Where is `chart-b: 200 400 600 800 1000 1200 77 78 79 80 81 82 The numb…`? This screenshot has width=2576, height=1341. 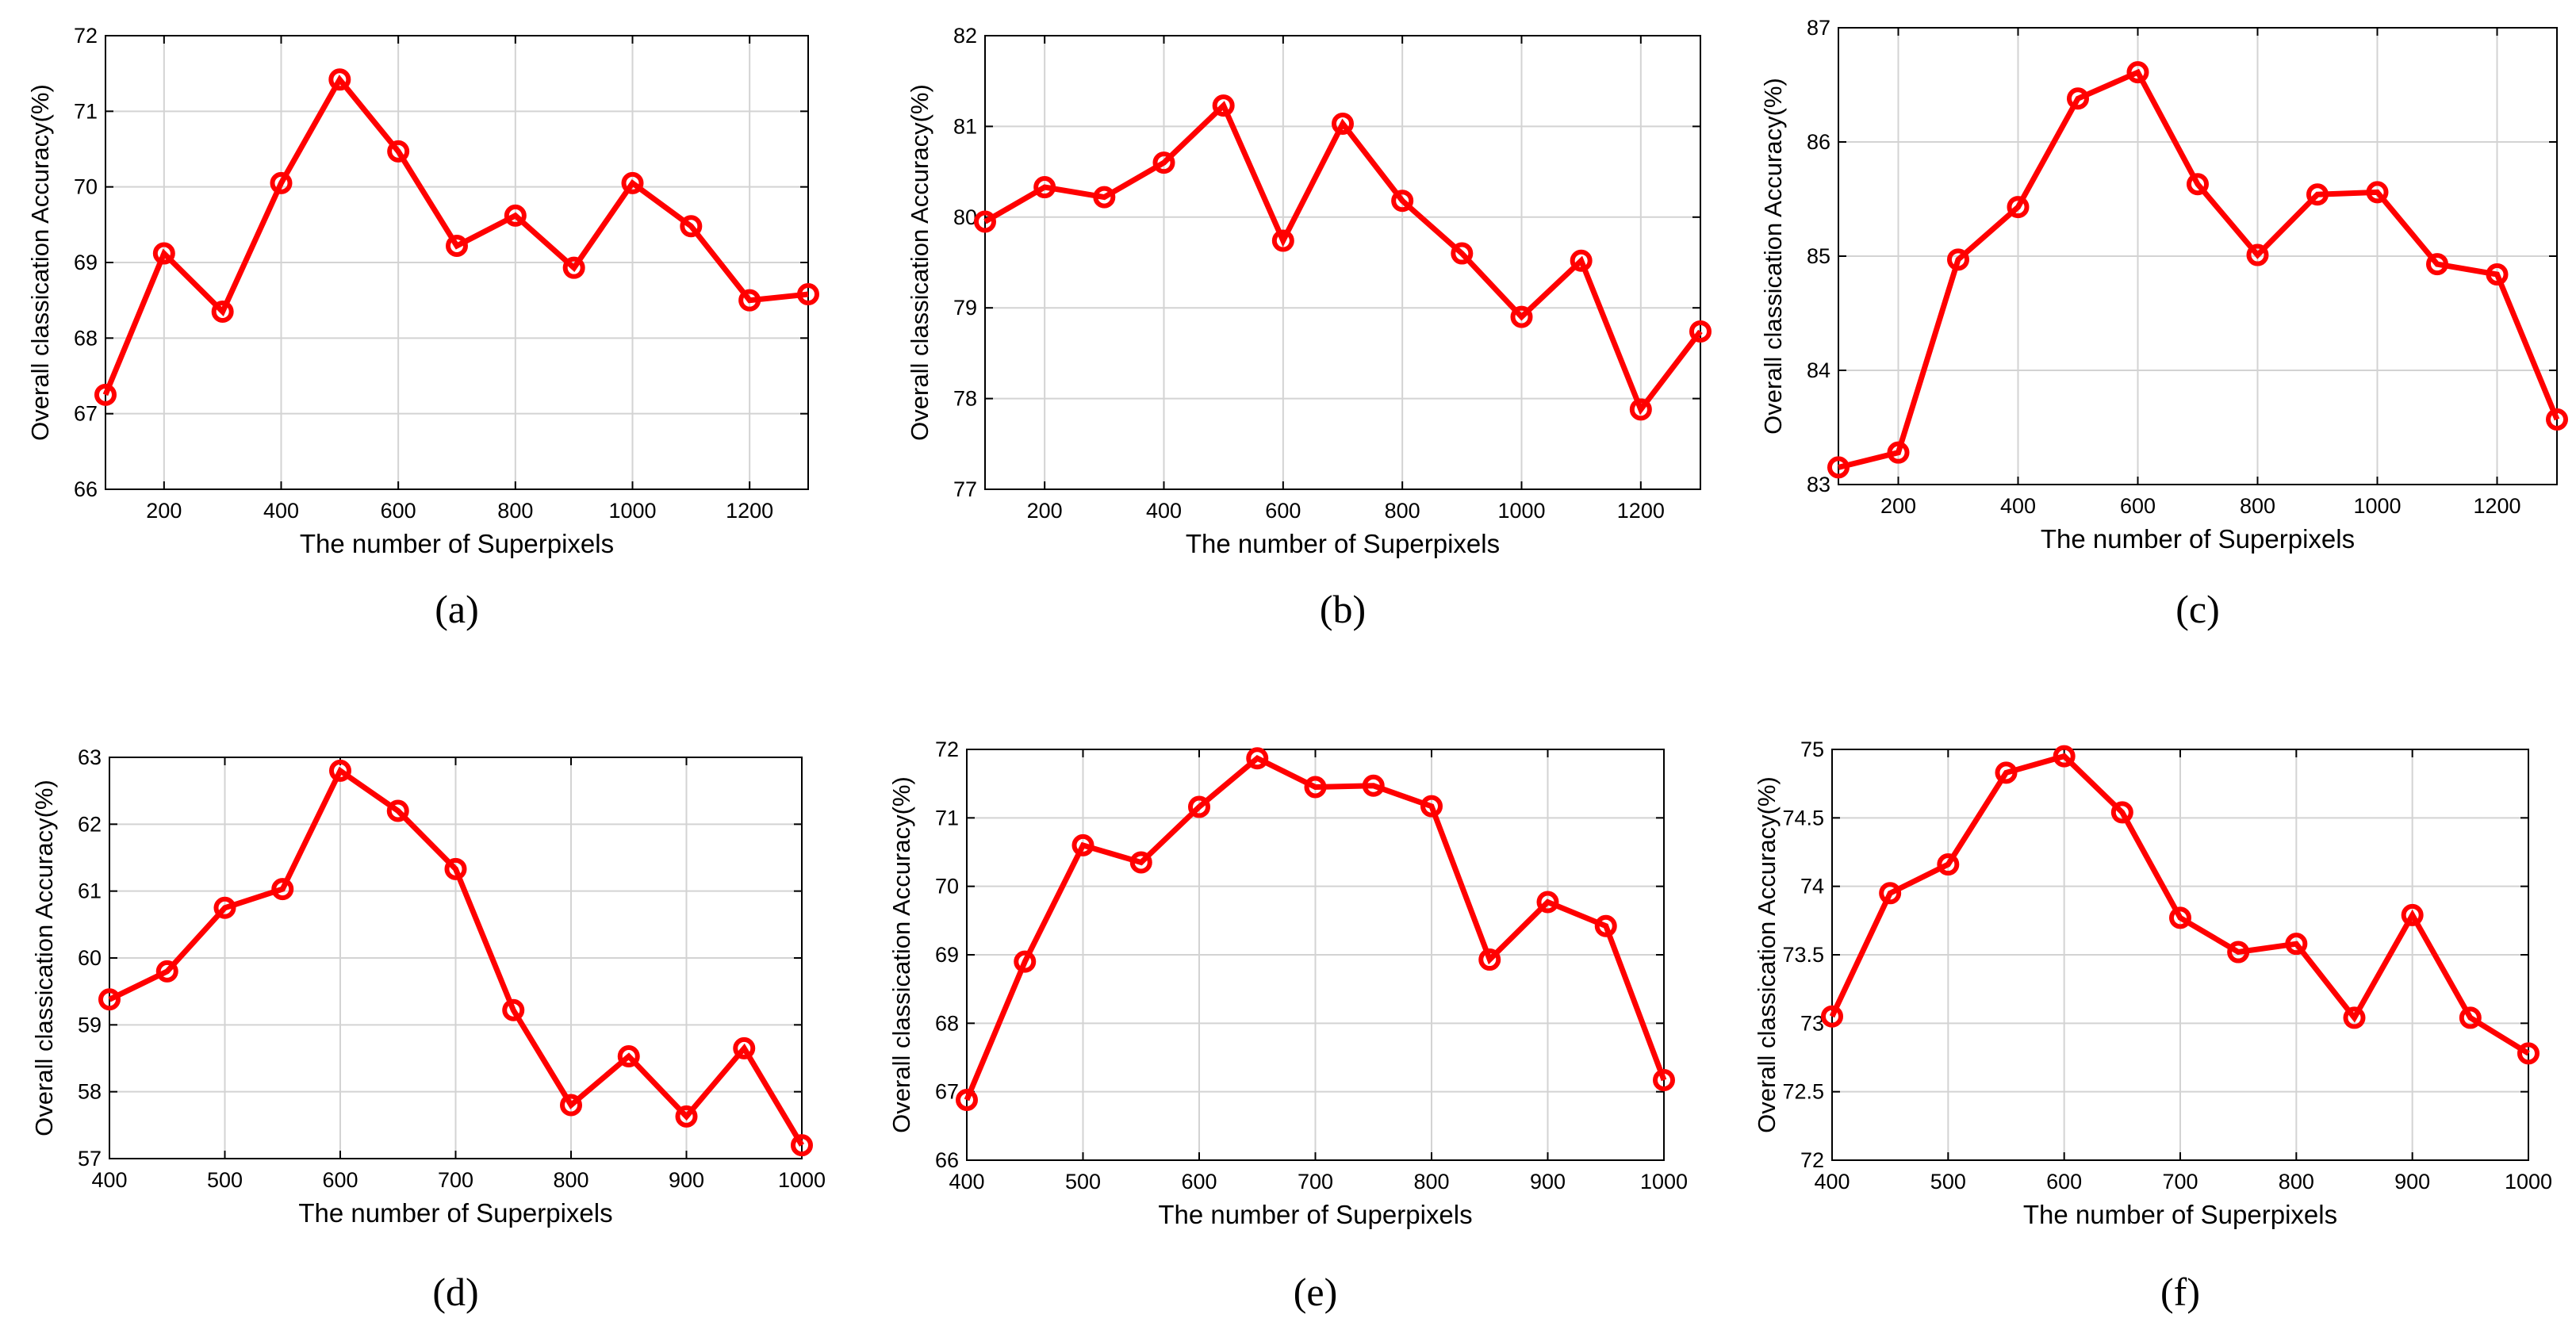 chart-b: 200 400 600 800 1000 1200 77 78 79 80 81 82 The numb… is located at coordinates (1309, 327).